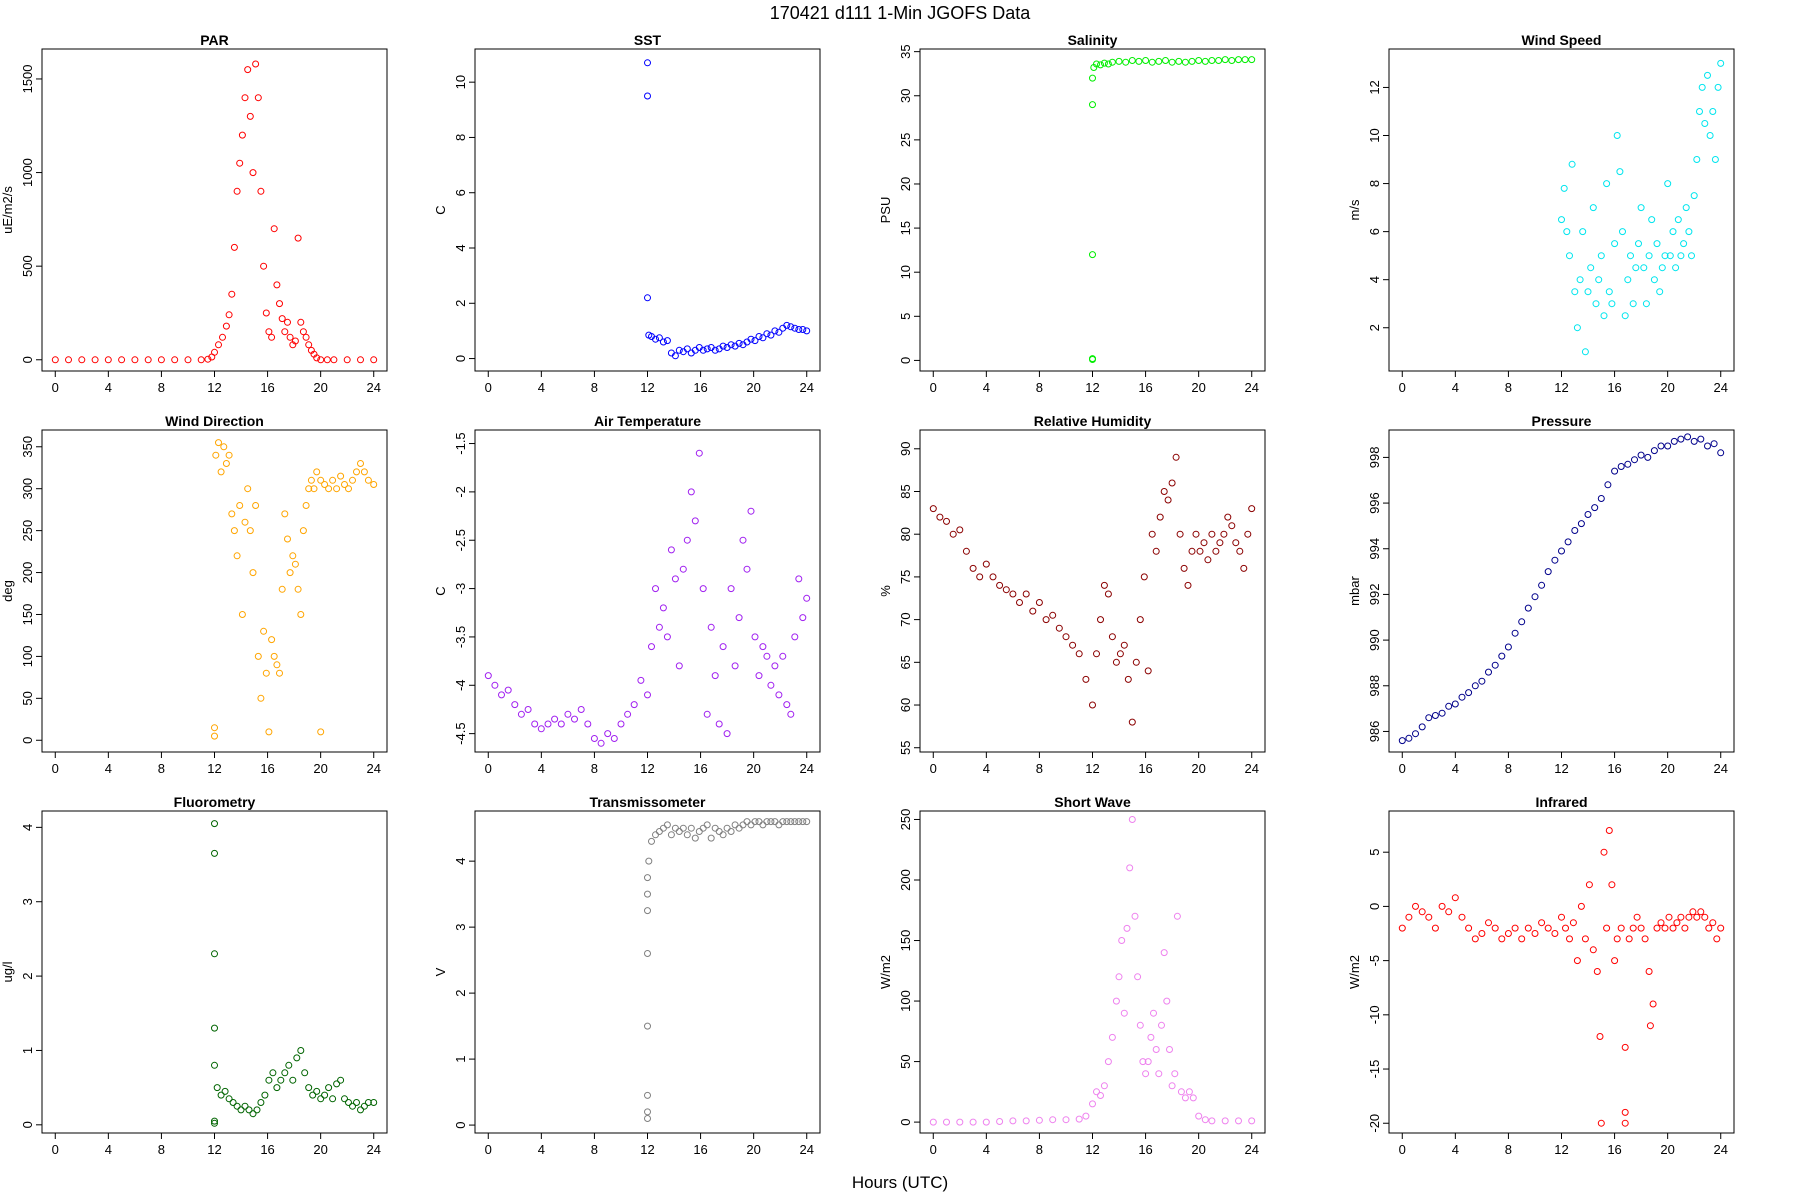 This screenshot has width=1800, height=1200. Describe the element at coordinates (1562, 40) in the screenshot. I see `panel-title: Wind Speed` at that location.